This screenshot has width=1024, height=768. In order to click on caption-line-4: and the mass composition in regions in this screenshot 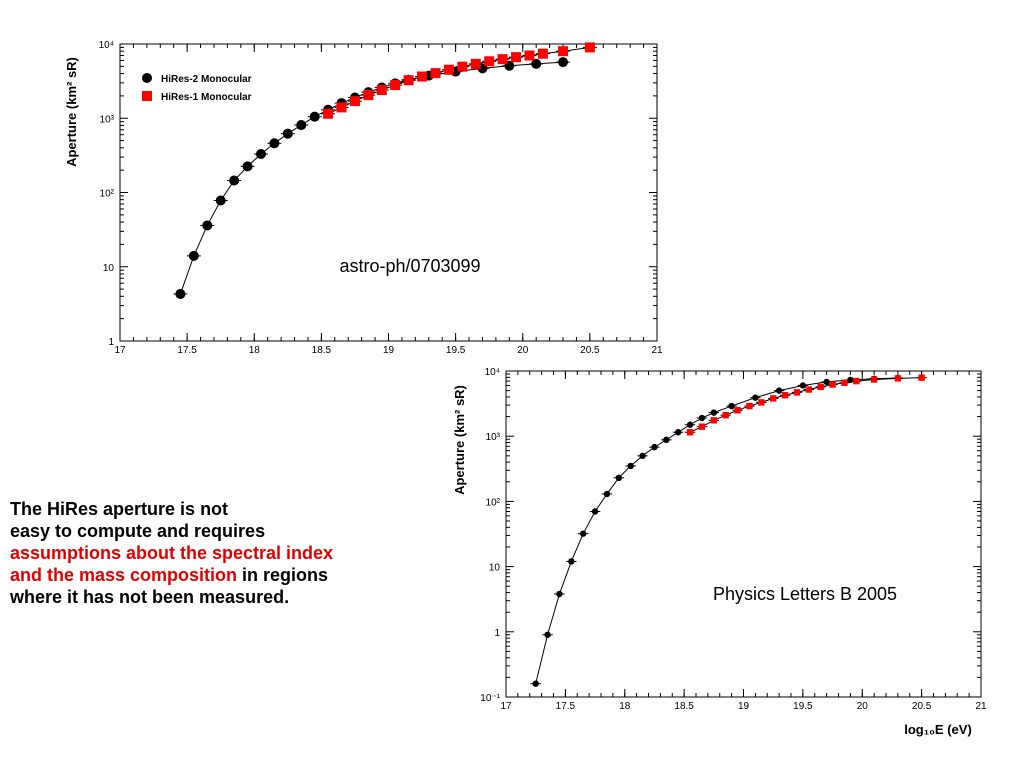, I will do `click(245, 575)`.